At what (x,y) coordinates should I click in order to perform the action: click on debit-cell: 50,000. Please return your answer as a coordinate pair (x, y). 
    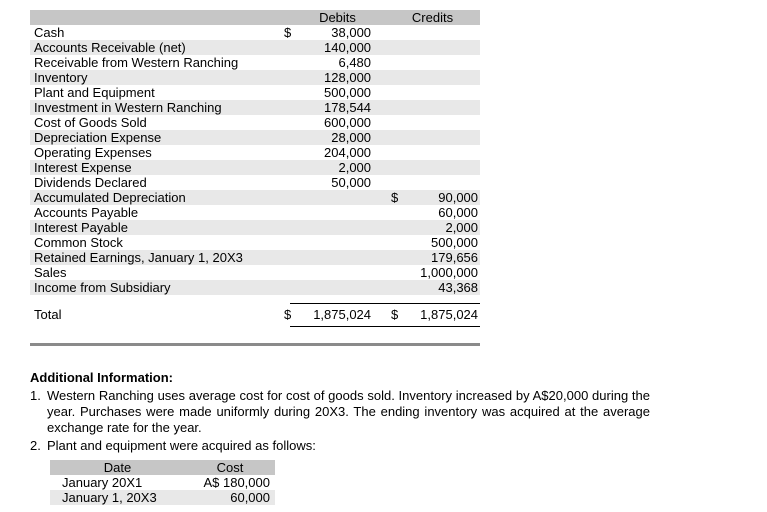
    Looking at the image, I should click on (325, 182).